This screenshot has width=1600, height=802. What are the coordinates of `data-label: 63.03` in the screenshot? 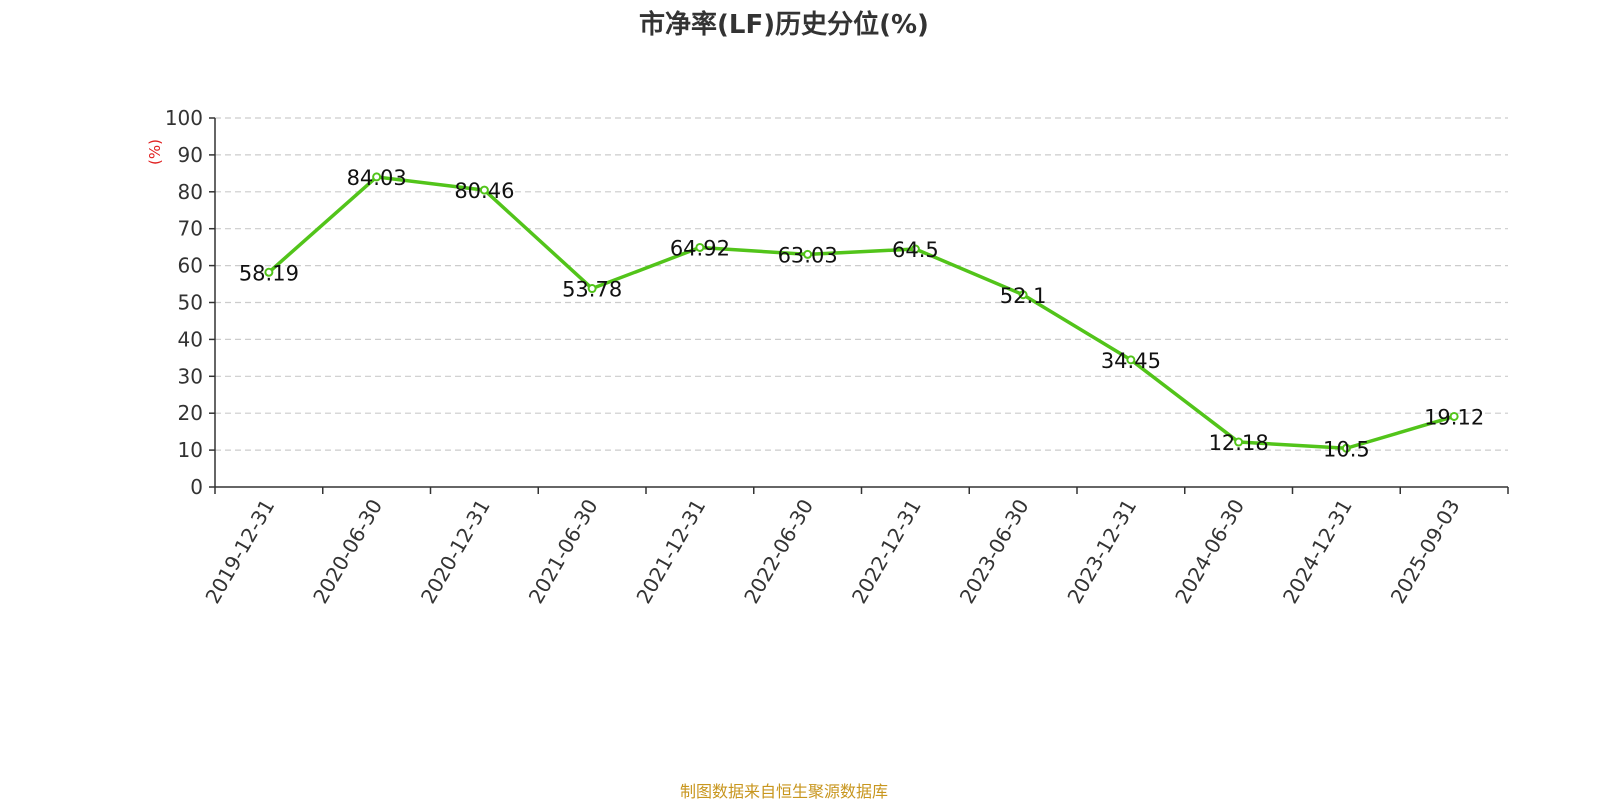 It's located at (808, 255).